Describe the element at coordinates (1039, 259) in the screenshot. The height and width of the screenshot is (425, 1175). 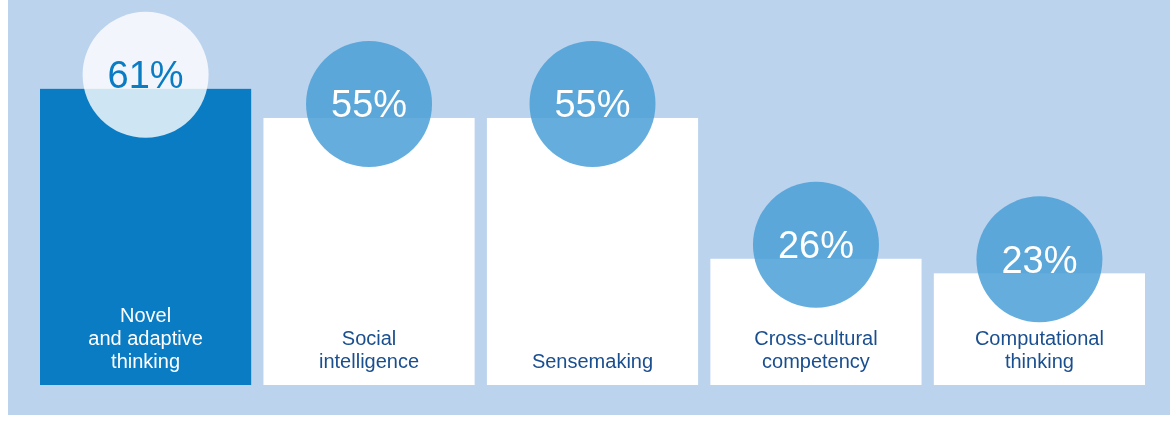
I see `data-label: 23%` at that location.